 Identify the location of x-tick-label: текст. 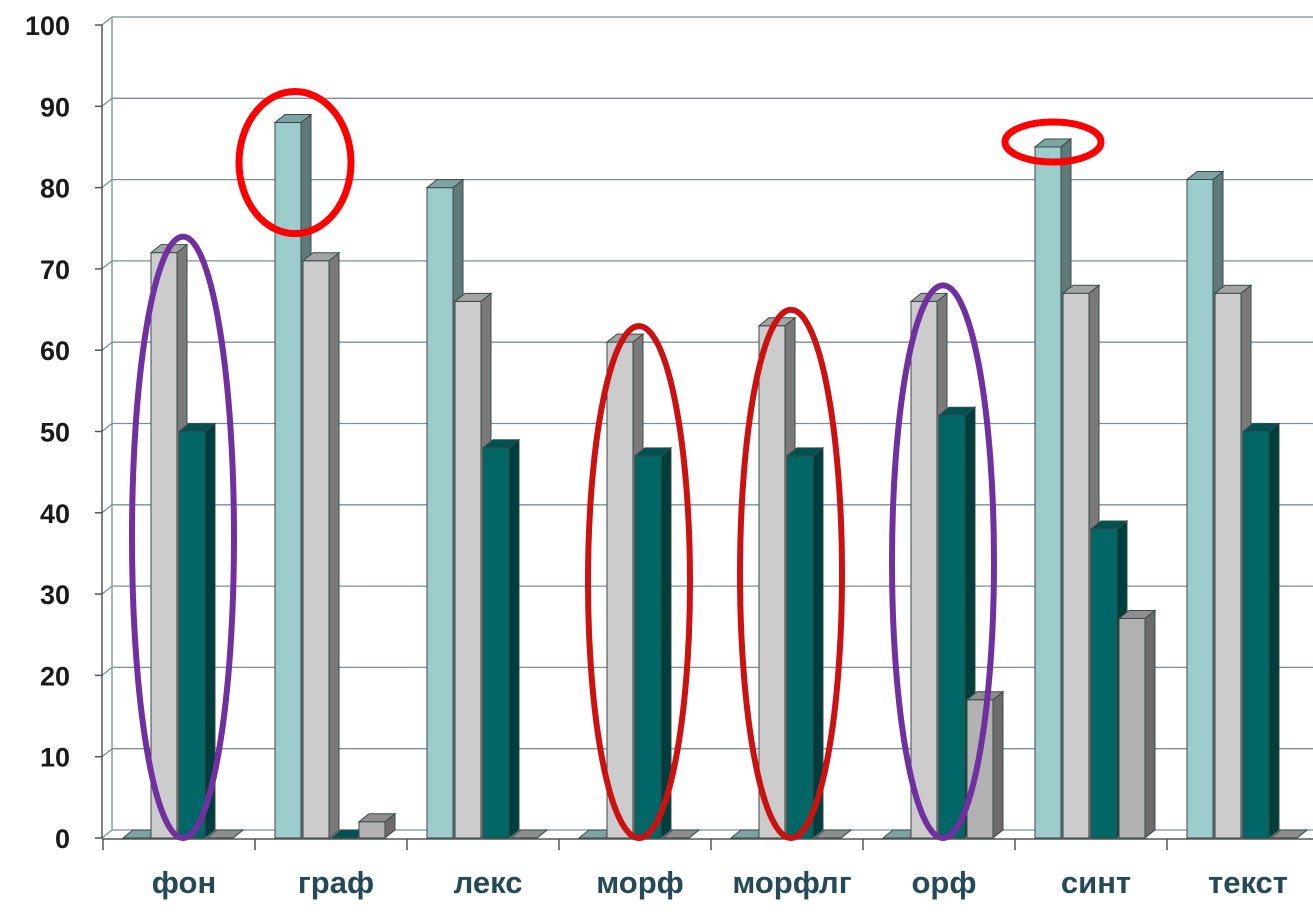
(1248, 882).